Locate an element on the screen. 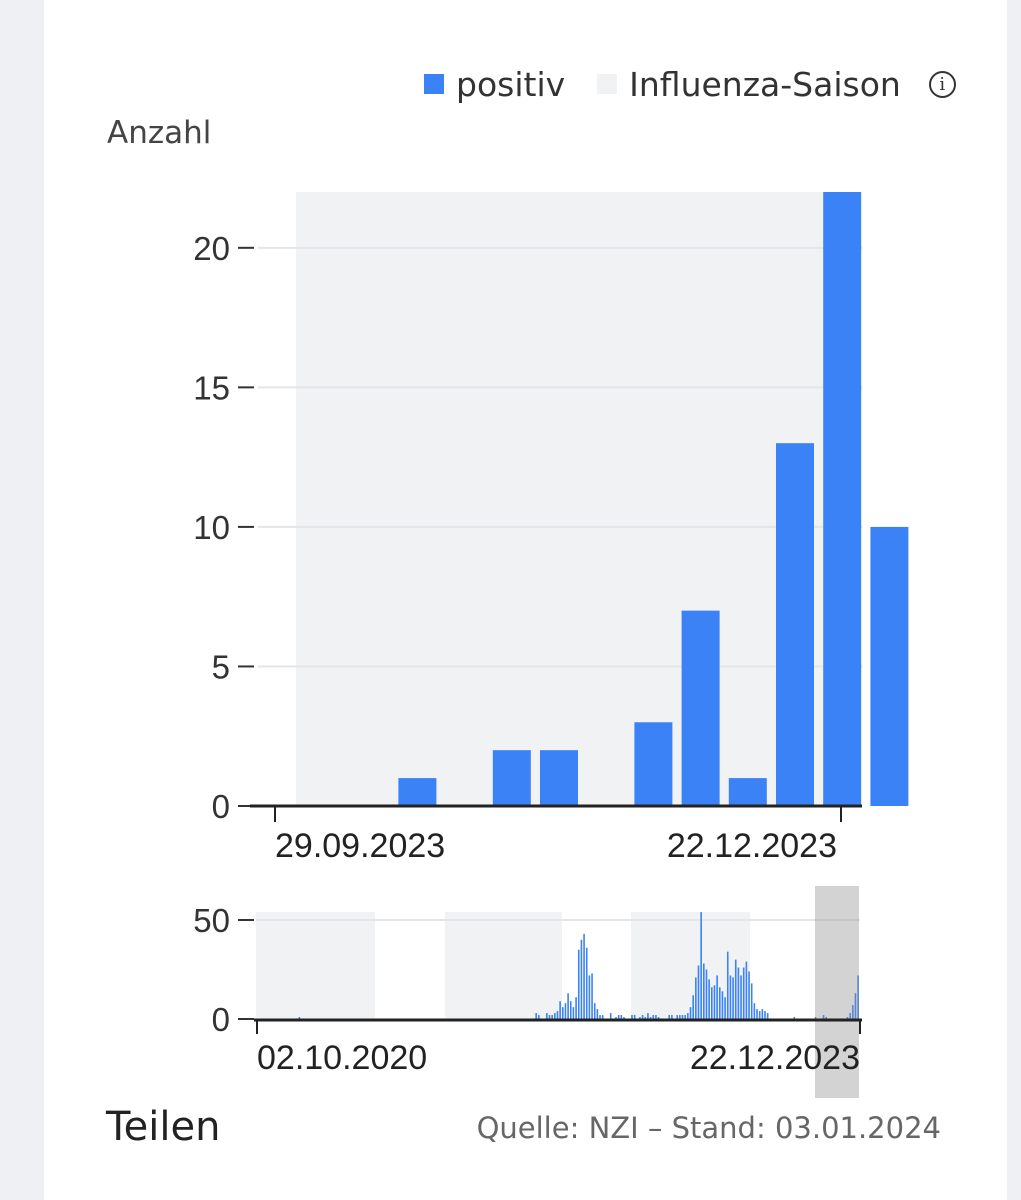  chart-legend: positiv Influenza-Saison i is located at coordinates (690, 84).